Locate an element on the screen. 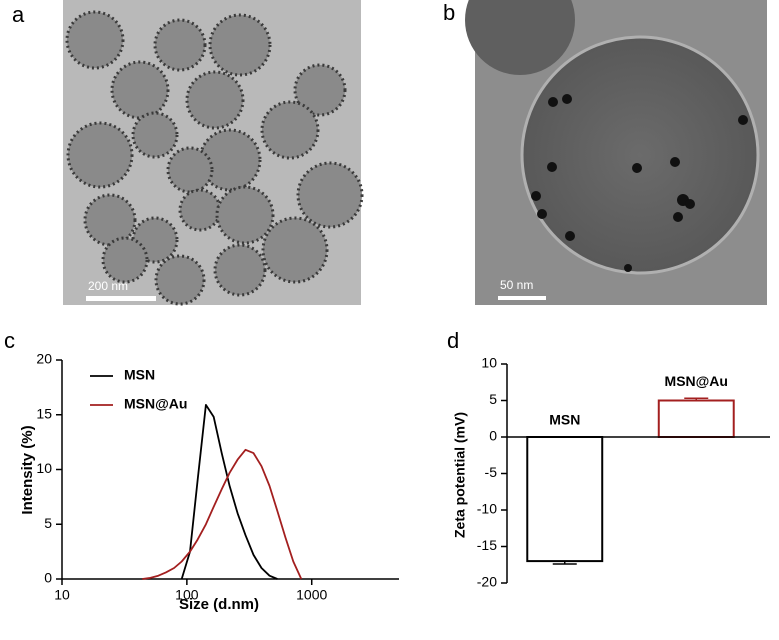 The height and width of the screenshot is (640, 779). y-tick-label: 20 is located at coordinates (44, 359).